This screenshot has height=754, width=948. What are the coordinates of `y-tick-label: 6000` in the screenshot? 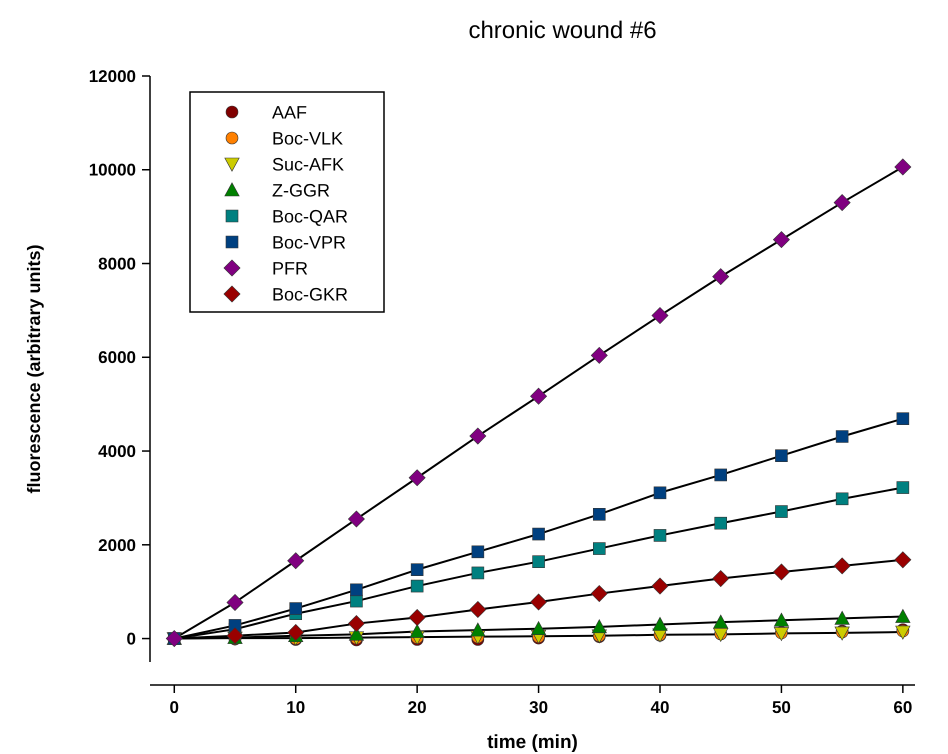 It's located at (117, 358).